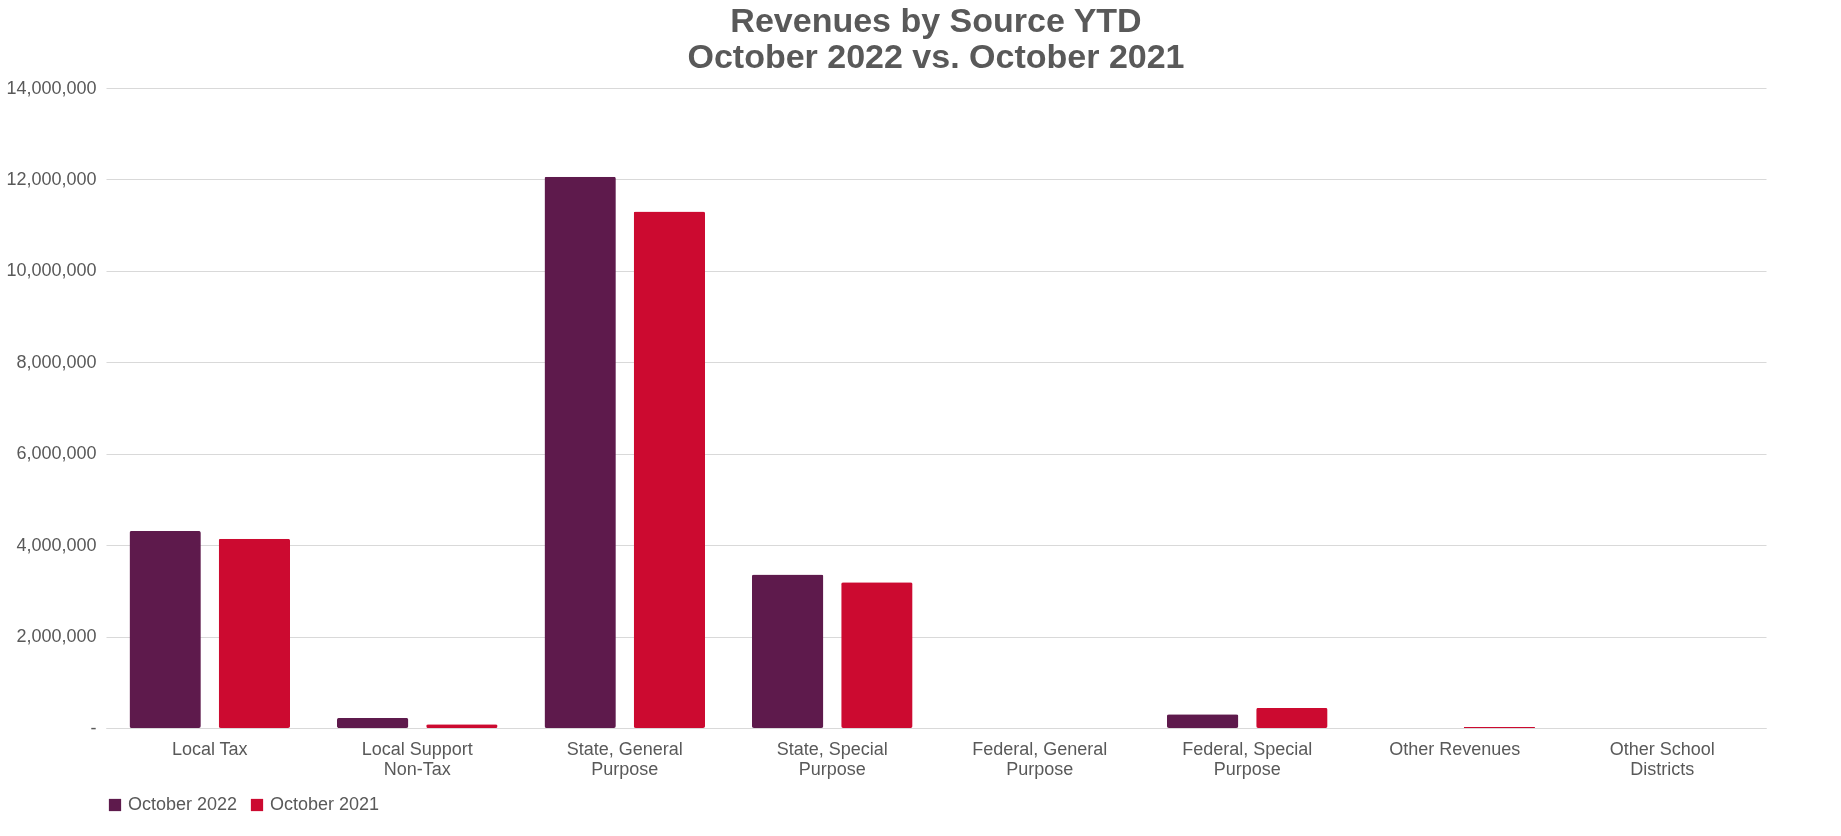  I want to click on x-tick-label: State, Special Purpose, so click(832, 758).